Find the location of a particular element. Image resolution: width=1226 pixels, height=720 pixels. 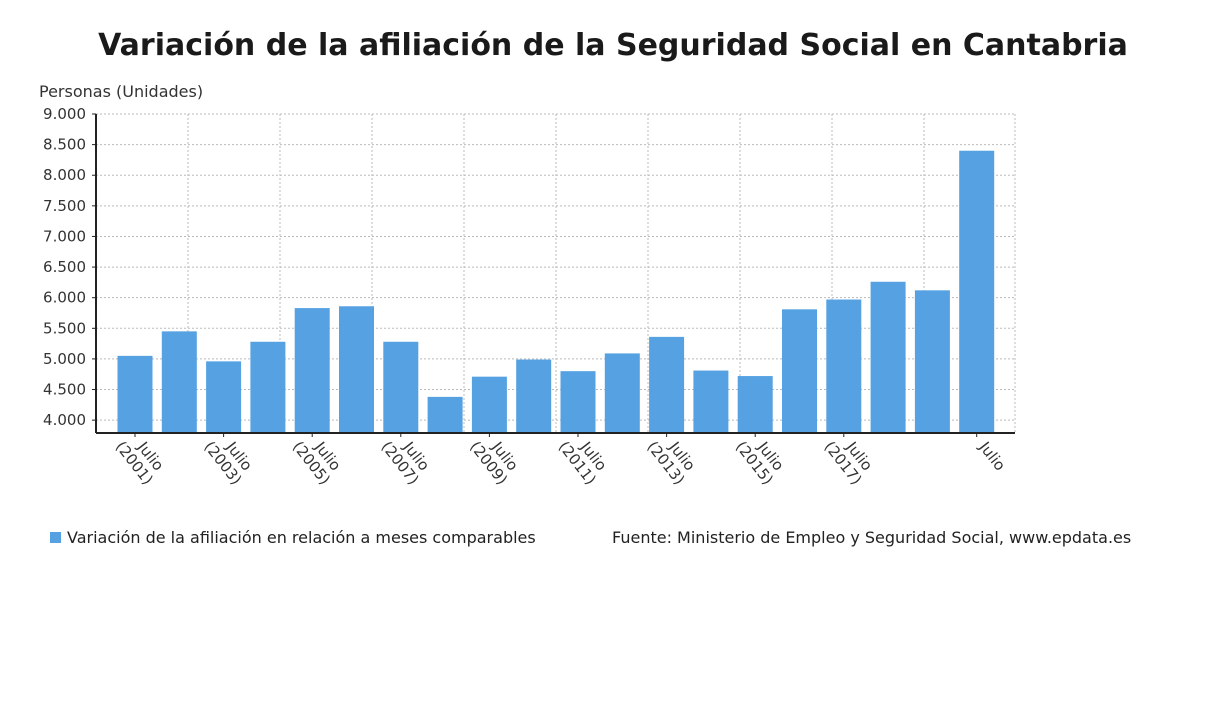

x-tick-label: Julio(2017) is located at coordinates (850, 457).